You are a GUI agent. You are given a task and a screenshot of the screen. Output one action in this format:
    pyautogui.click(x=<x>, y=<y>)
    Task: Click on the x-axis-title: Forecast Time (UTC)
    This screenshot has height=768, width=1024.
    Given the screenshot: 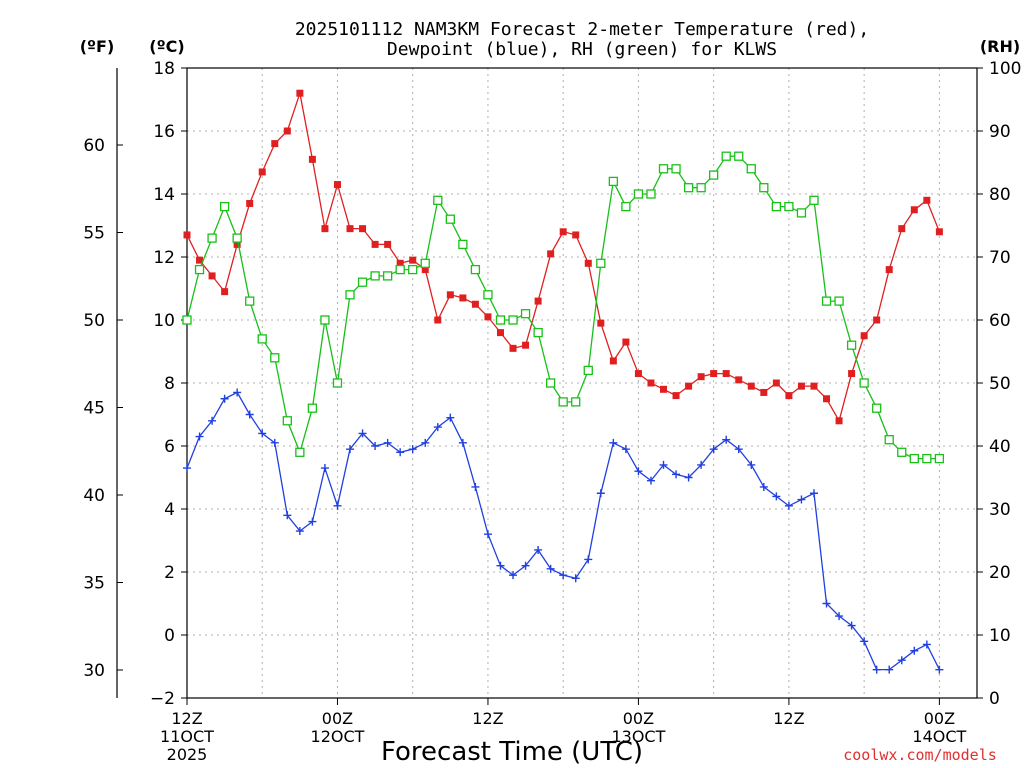 What is the action you would take?
    pyautogui.click(x=512, y=752)
    